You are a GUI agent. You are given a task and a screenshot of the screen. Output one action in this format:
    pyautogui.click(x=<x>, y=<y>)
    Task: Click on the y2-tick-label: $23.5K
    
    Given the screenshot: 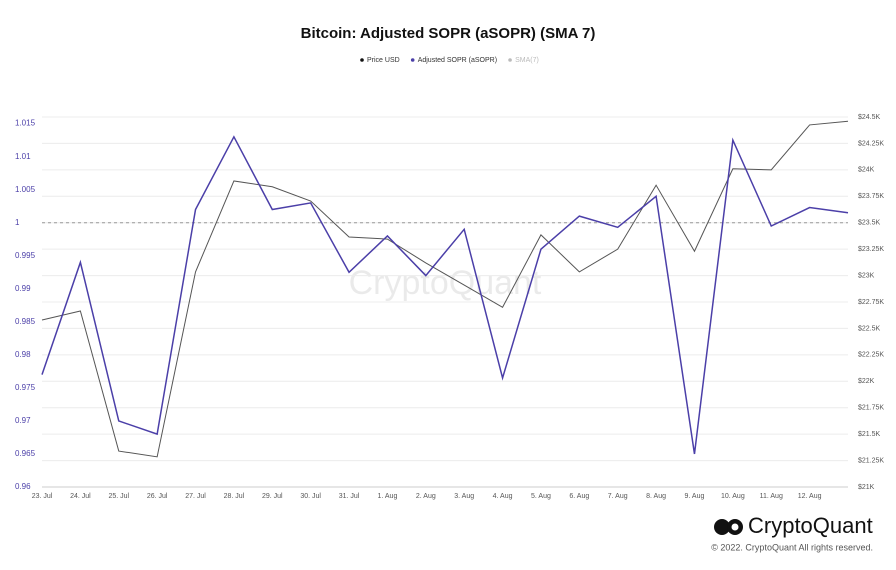 What is the action you would take?
    pyautogui.click(x=869, y=223)
    